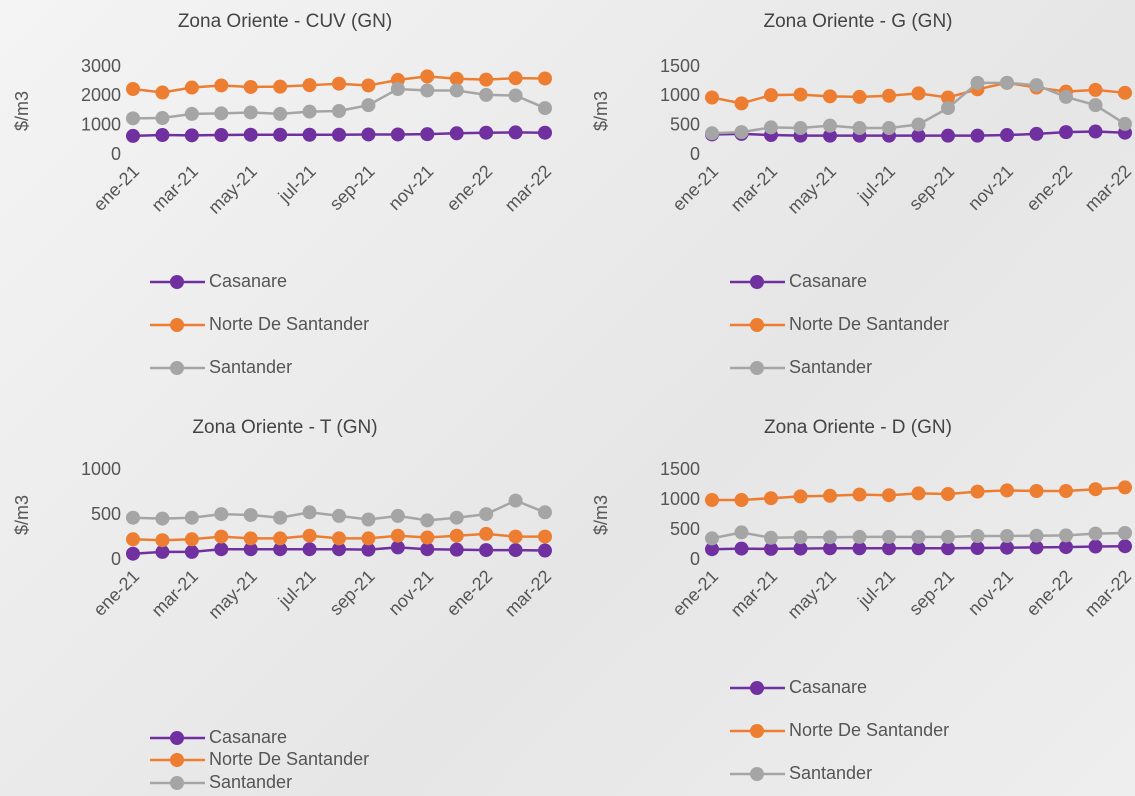  Describe the element at coordinates (175, 188) in the screenshot. I see `x-tick-label: mar-21` at that location.